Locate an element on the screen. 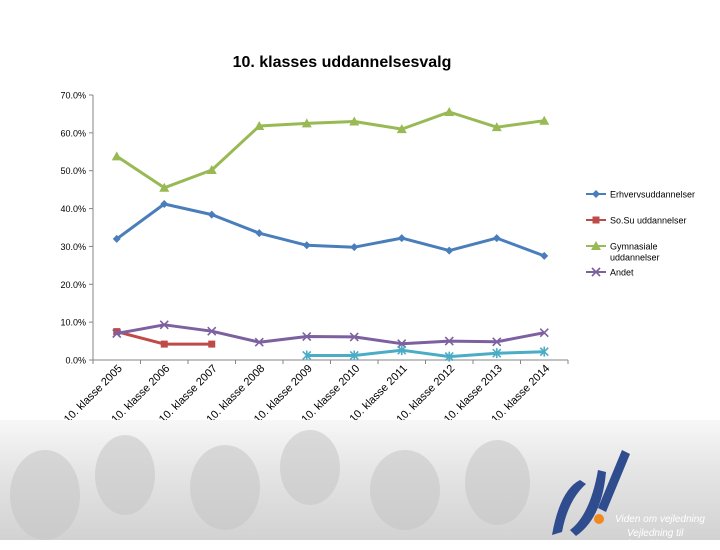  legend-marker-andet is located at coordinates (596, 272).